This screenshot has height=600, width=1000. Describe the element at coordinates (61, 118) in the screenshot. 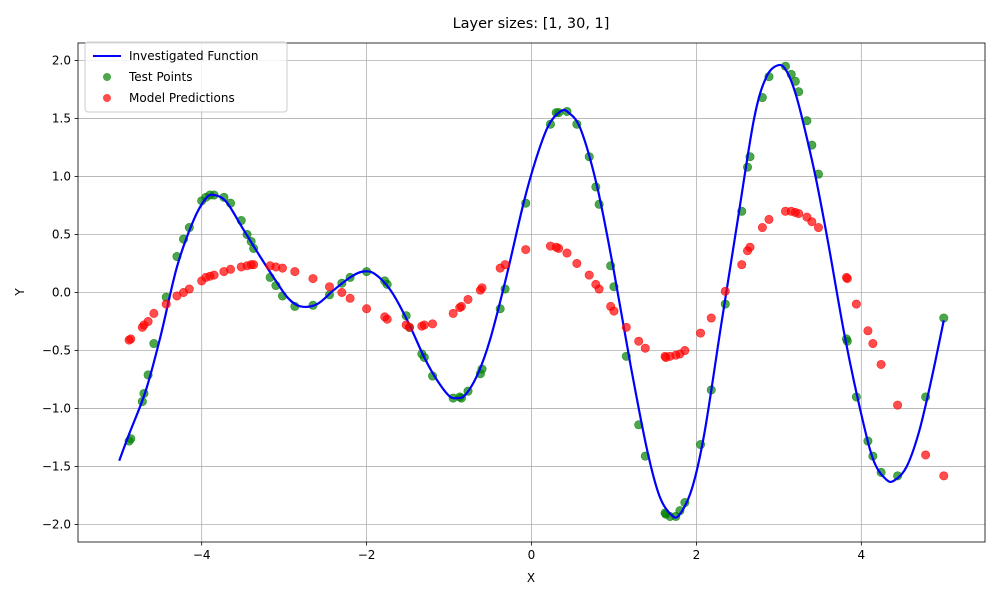

I see `y-tick-label: 1.5` at that location.